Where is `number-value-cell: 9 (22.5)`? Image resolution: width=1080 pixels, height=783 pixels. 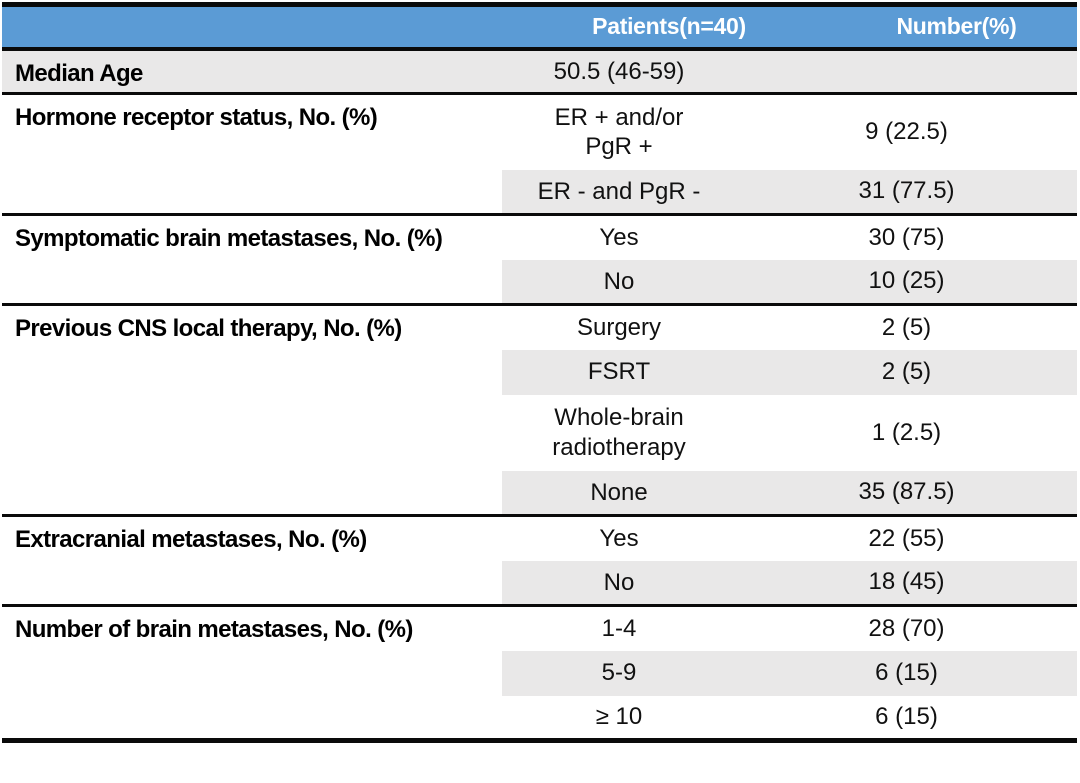
number-value-cell: 9 (22.5) is located at coordinates (906, 131).